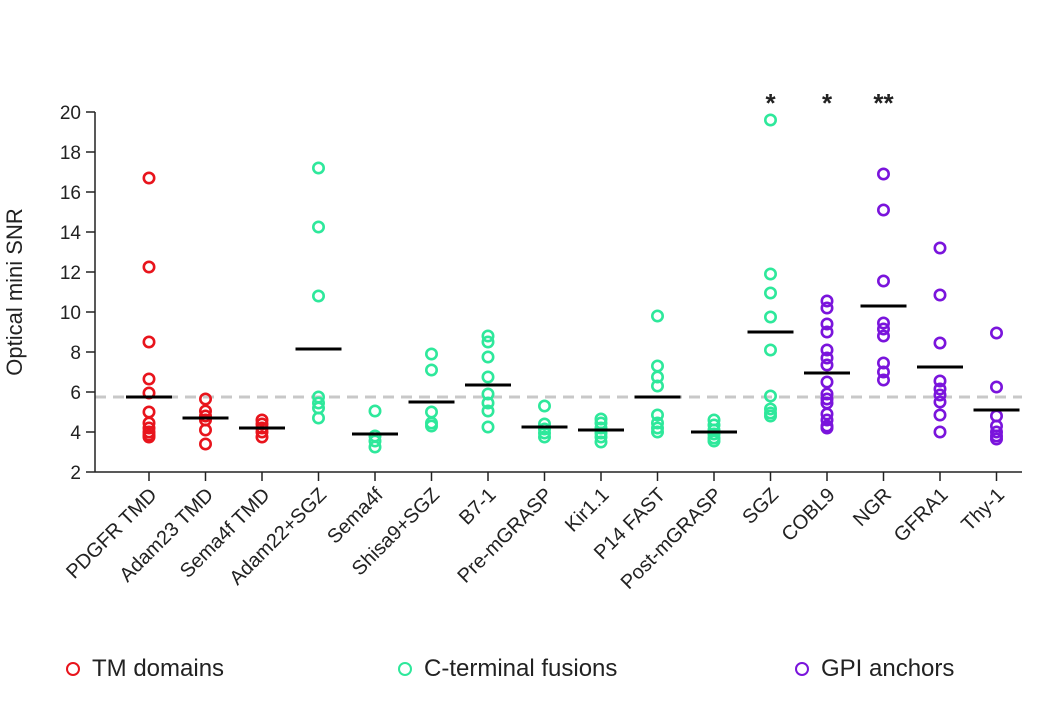  Describe the element at coordinates (921, 515) in the screenshot. I see `x-tick-label: GFRA1` at that location.